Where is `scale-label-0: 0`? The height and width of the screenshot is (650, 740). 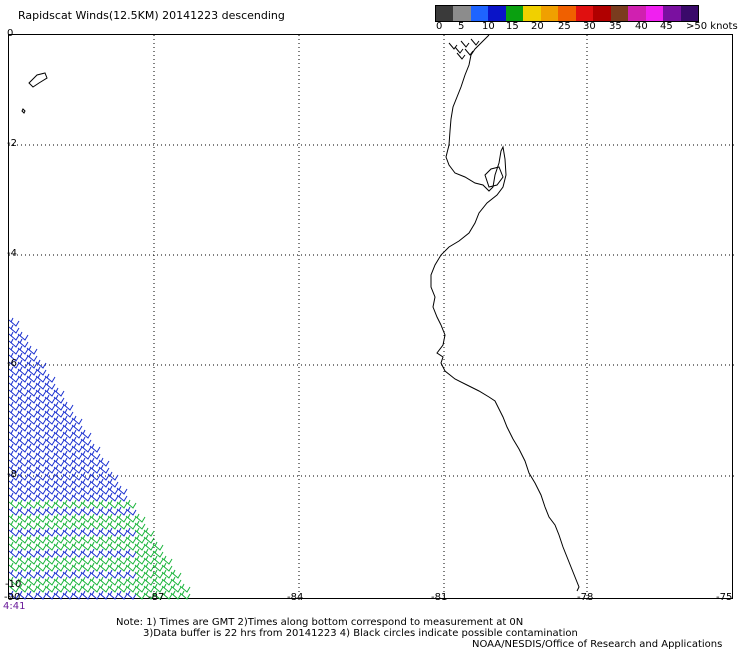 scale-label-0: 0 is located at coordinates (439, 26).